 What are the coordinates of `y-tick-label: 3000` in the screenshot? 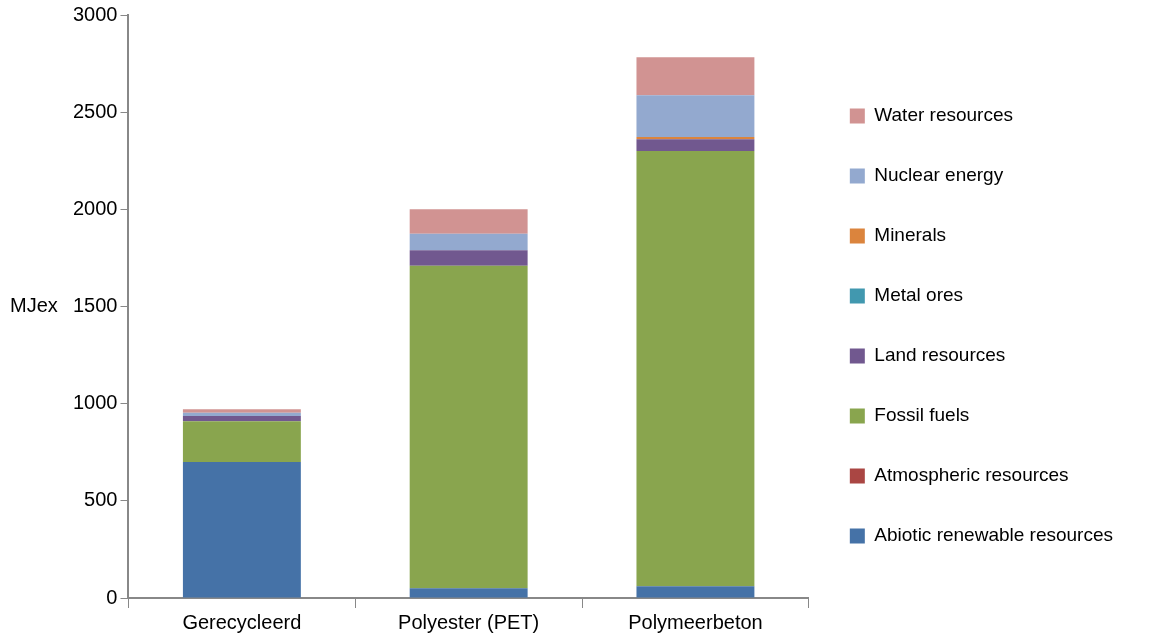 It's located at (95, 13).